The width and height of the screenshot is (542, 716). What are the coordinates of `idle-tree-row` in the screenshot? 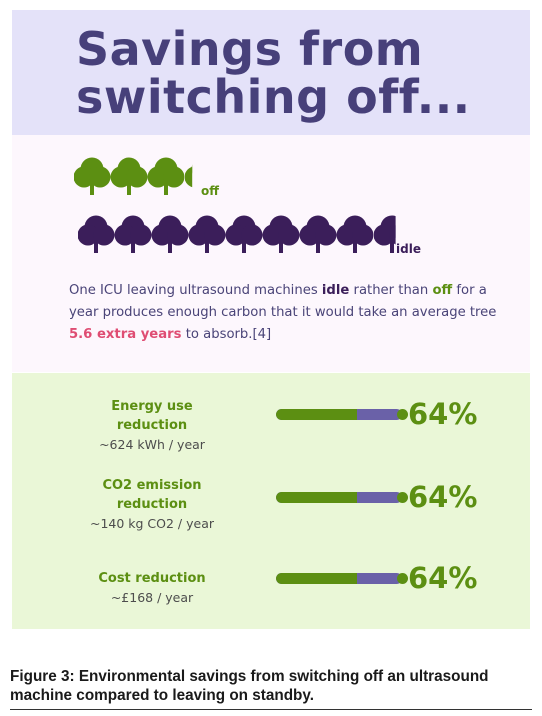 It's located at (243, 236).